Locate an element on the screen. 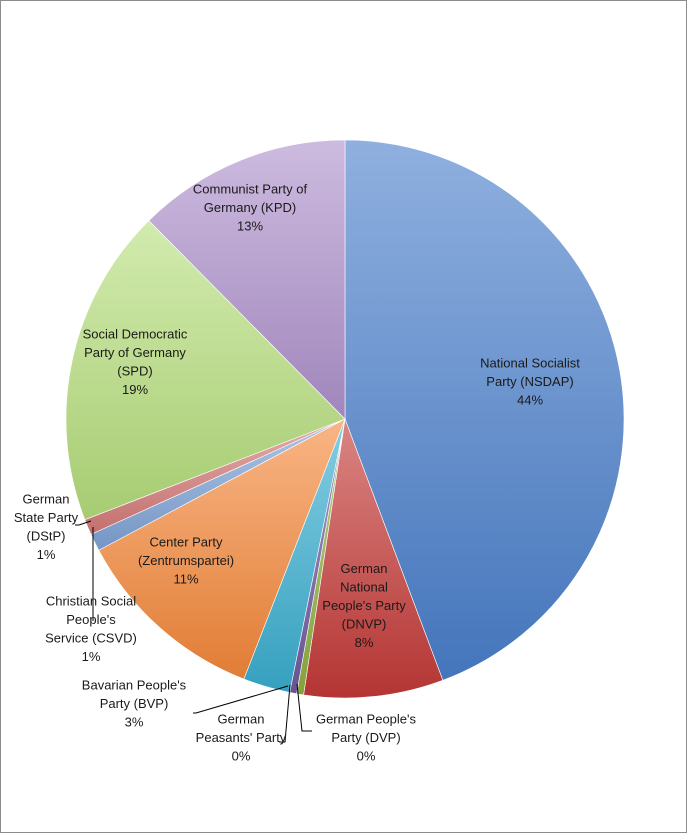 Image resolution: width=687 pixels, height=837 pixels. slice-label-line: Party of Germany is located at coordinates (135, 352).